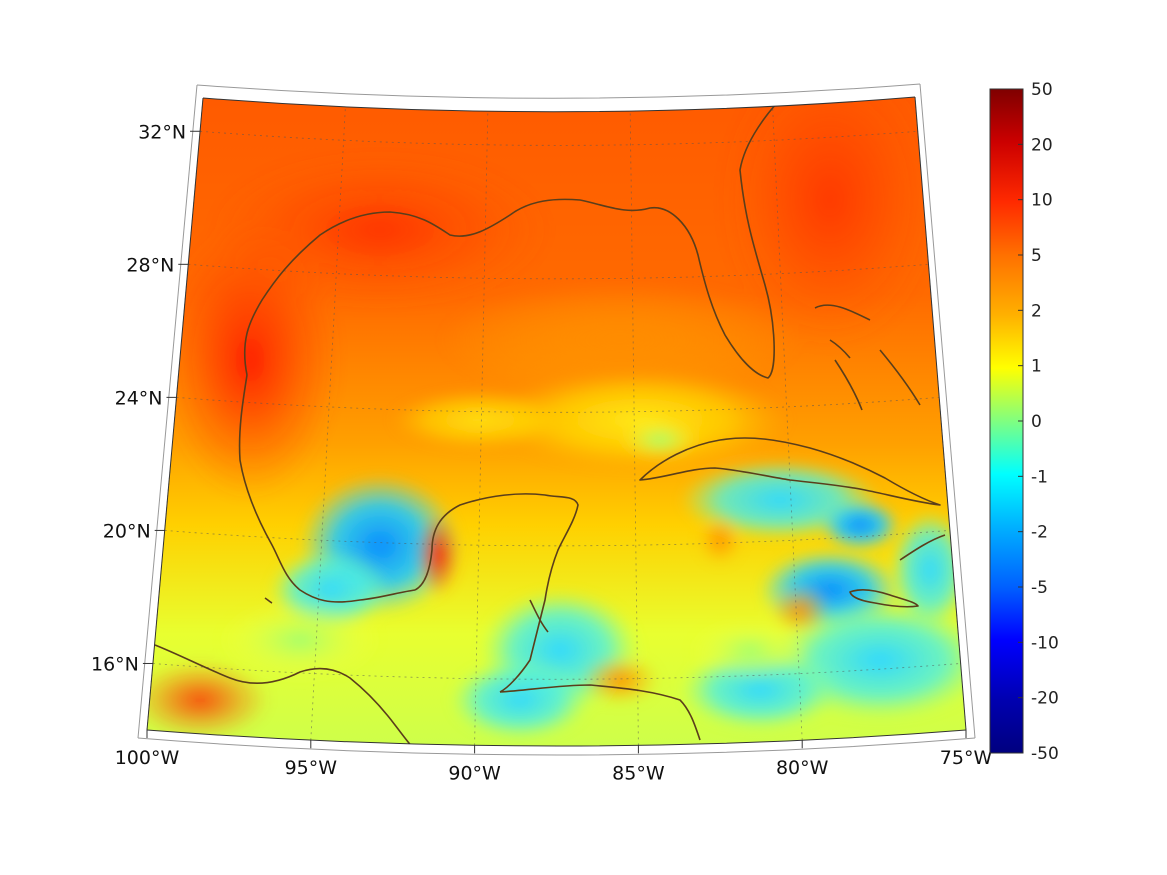 The height and width of the screenshot is (875, 1167). I want to click on lon-tick-label: 75°W, so click(966, 758).